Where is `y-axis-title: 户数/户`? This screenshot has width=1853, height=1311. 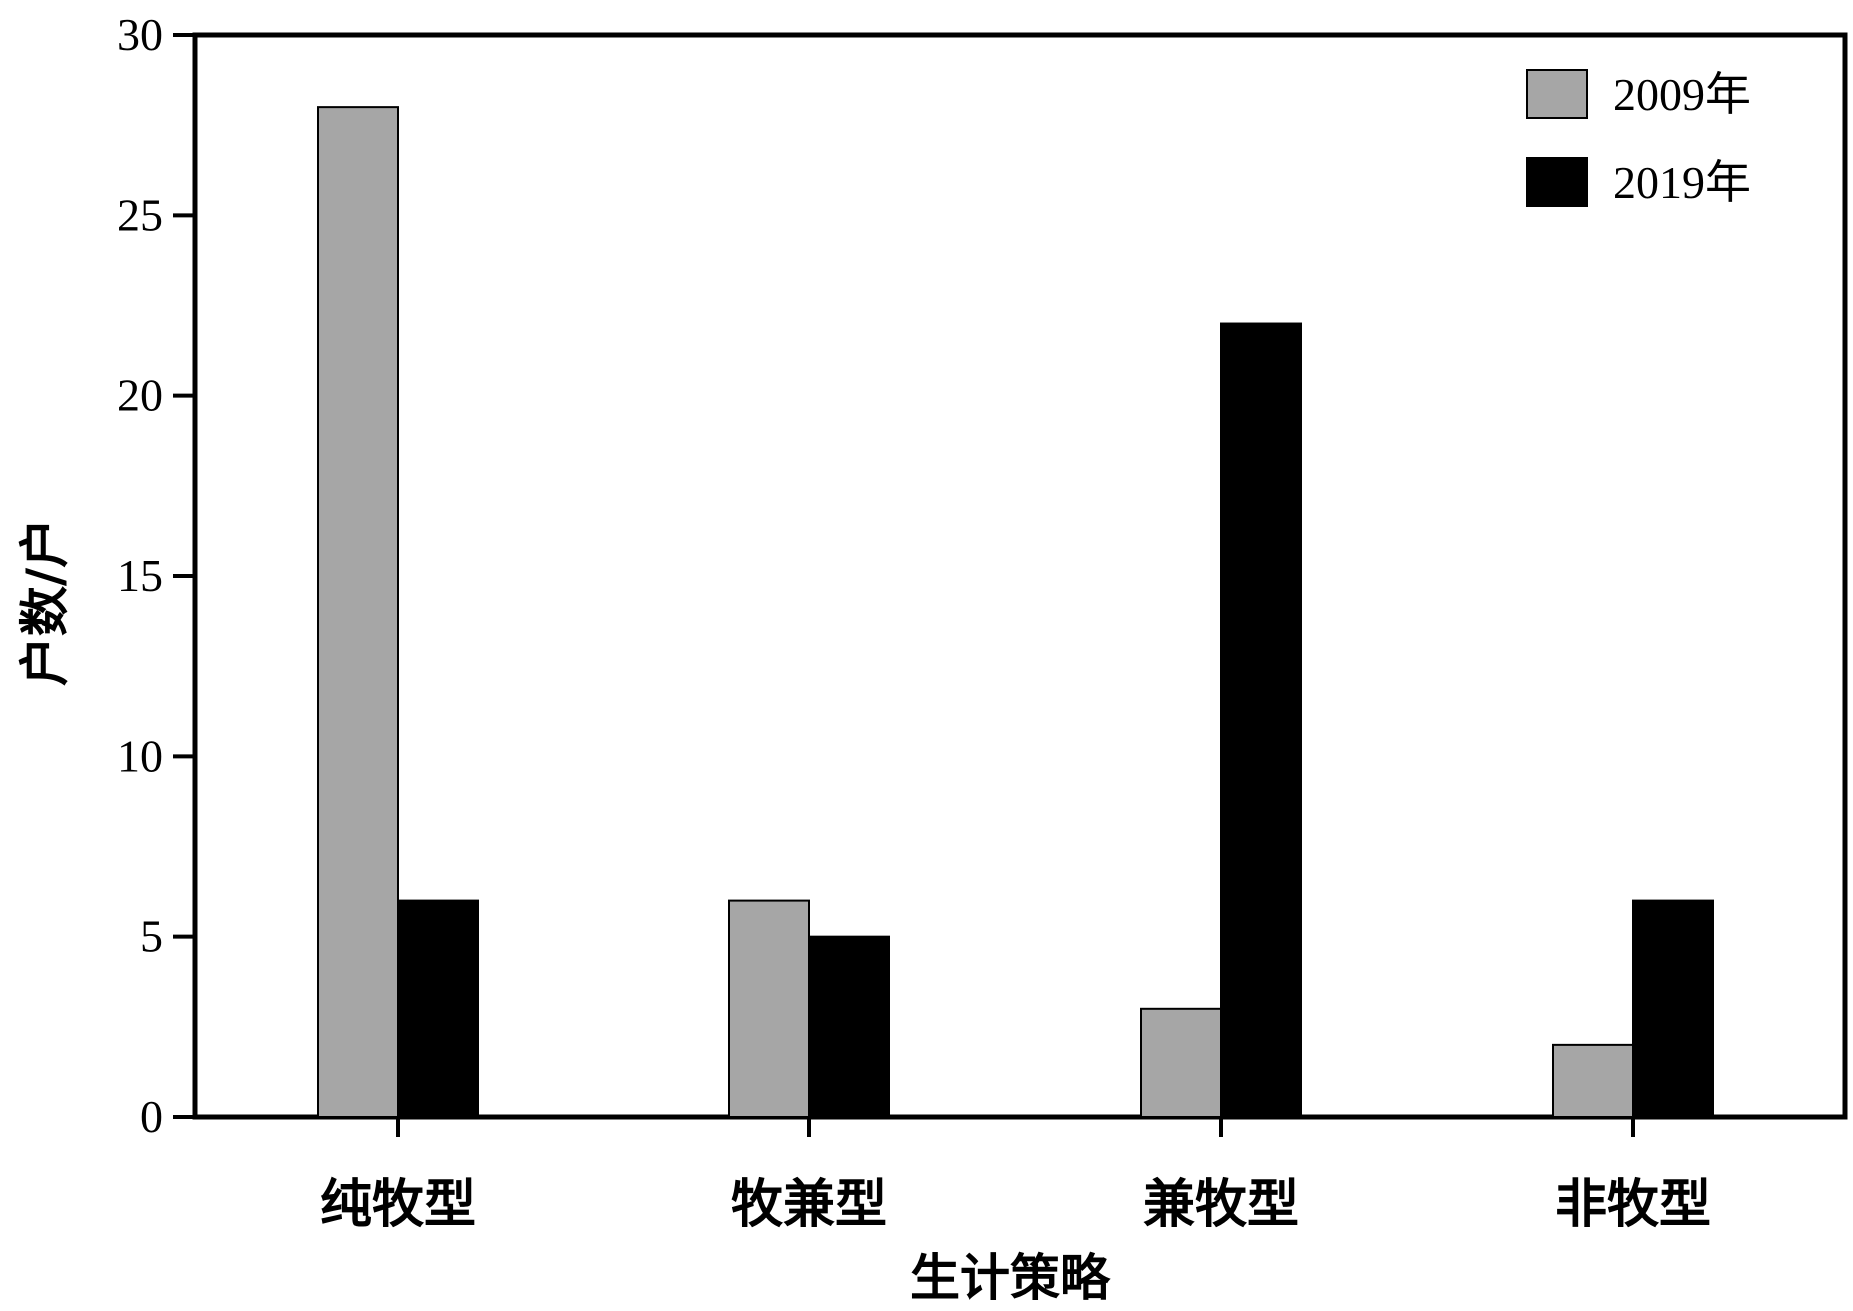
y-axis-title: 户数/户 is located at coordinates (45, 602).